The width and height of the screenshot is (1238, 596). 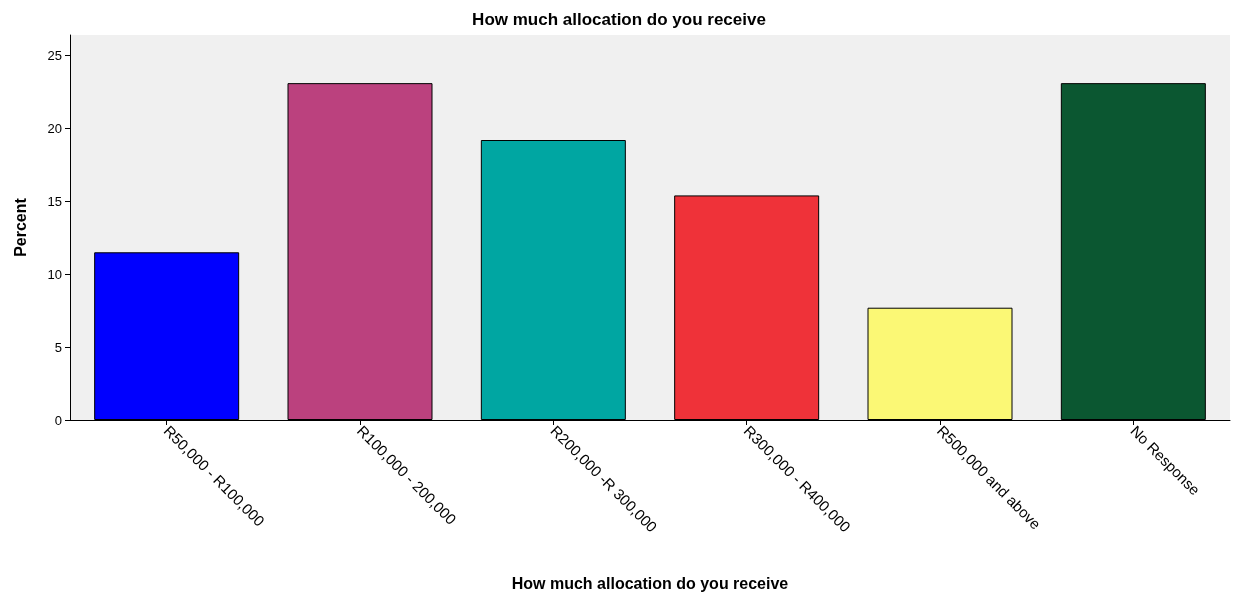 What do you see at coordinates (54, 55) in the screenshot?
I see `y-tick-label: 25` at bounding box center [54, 55].